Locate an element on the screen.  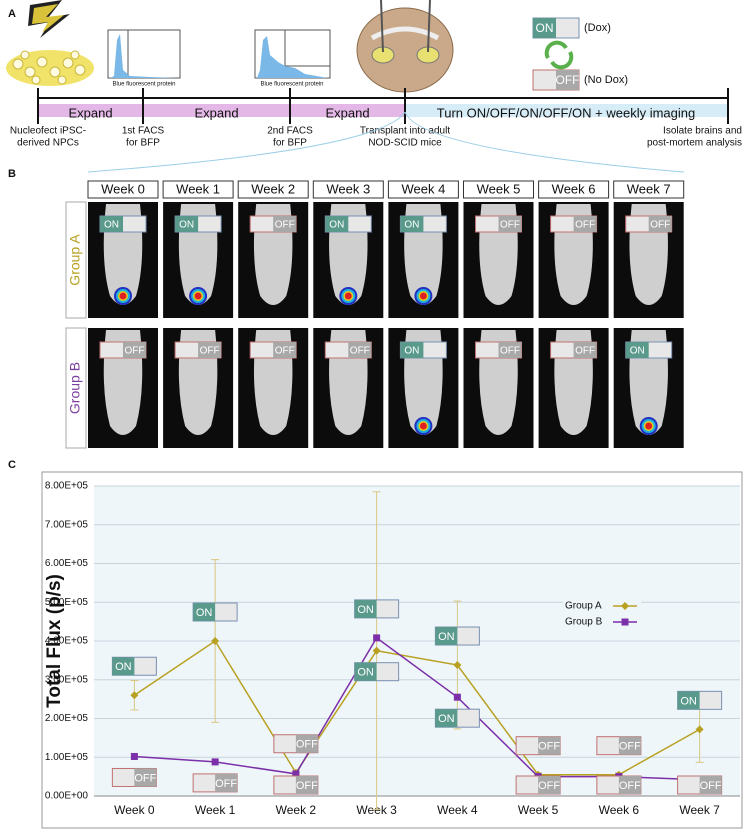
legend-label: Group A is located at coordinates (583, 606).